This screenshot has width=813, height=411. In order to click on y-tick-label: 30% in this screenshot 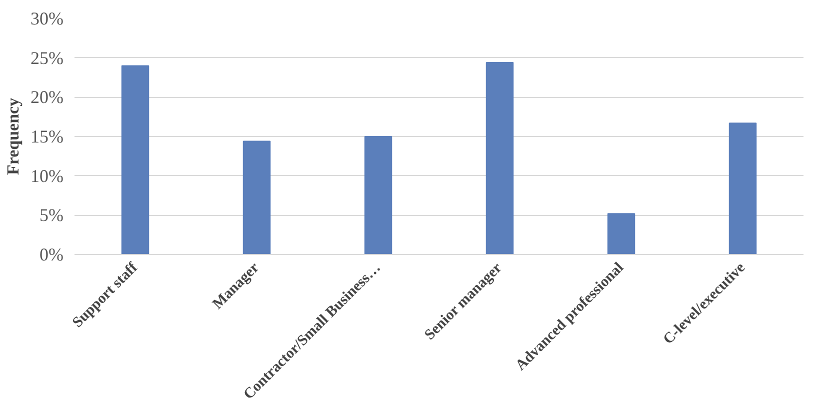, I will do `click(47, 18)`.